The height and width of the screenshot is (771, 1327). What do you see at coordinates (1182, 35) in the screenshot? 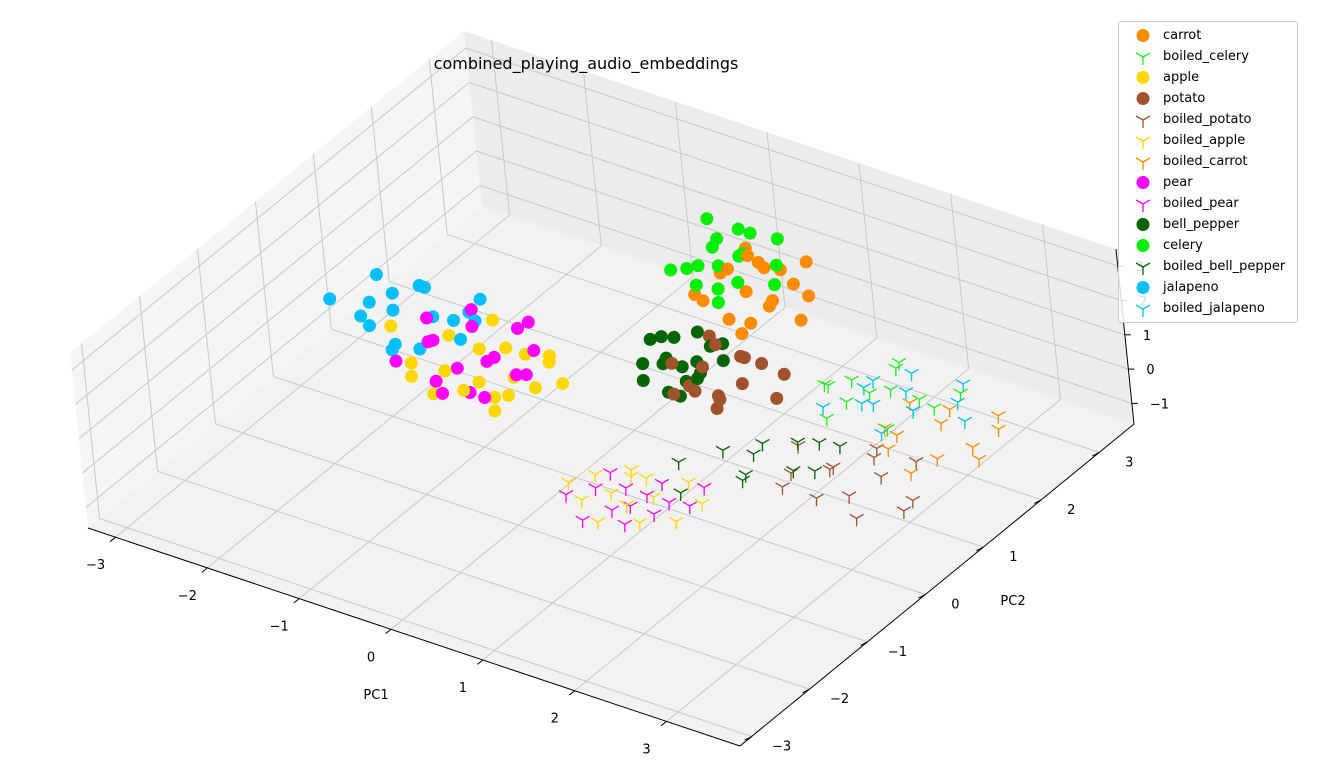
I see `legend-label: carrot` at bounding box center [1182, 35].